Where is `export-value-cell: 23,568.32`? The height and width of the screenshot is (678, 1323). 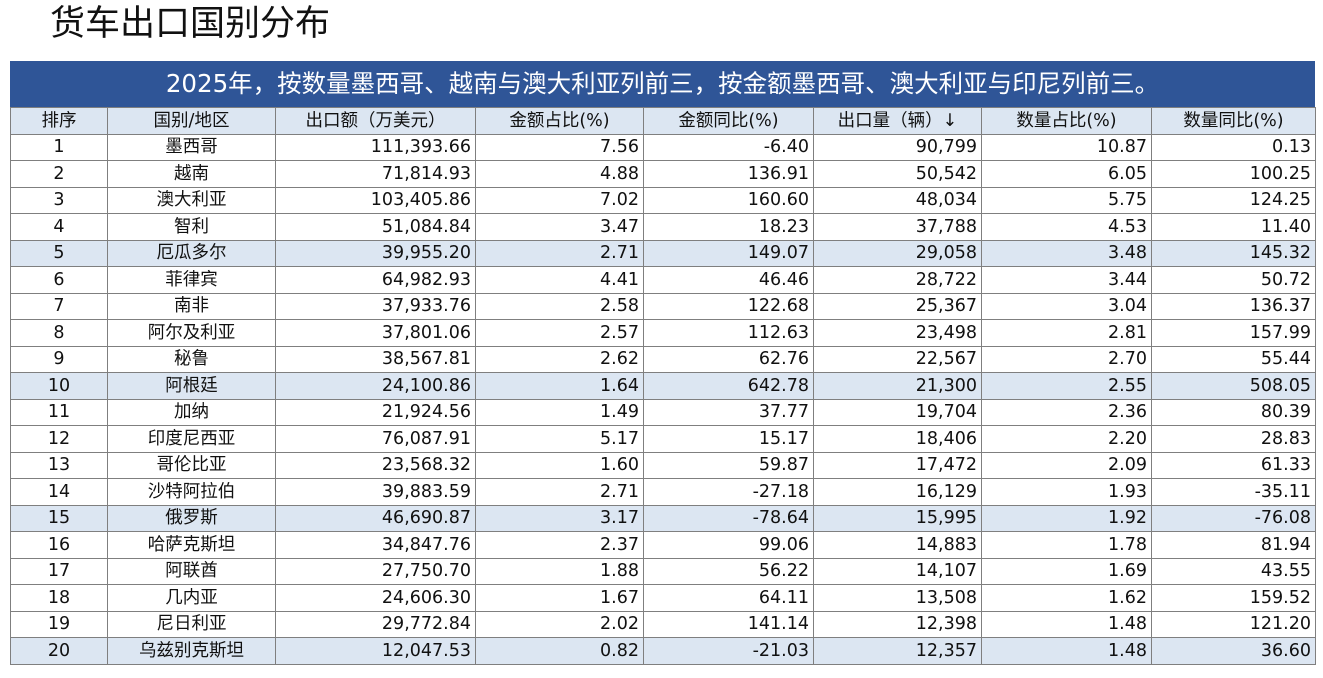 export-value-cell: 23,568.32 is located at coordinates (375, 465).